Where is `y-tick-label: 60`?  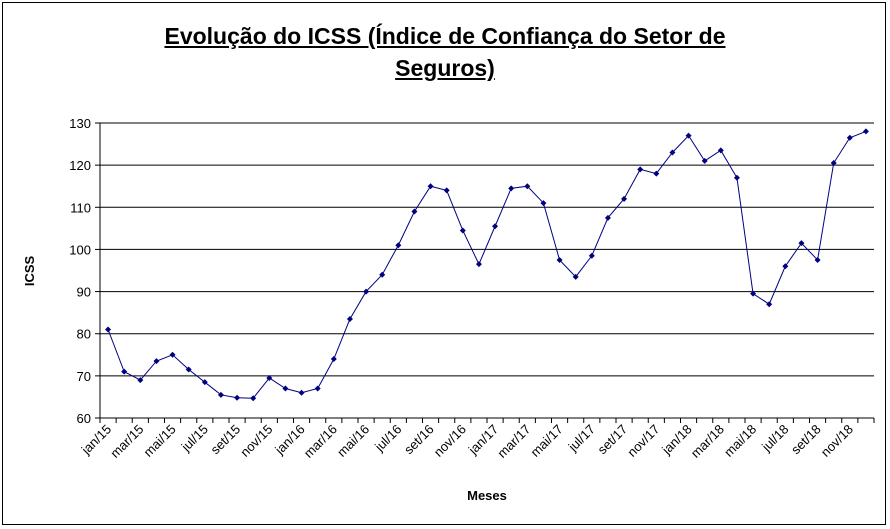
y-tick-label: 60 is located at coordinates (84, 418).